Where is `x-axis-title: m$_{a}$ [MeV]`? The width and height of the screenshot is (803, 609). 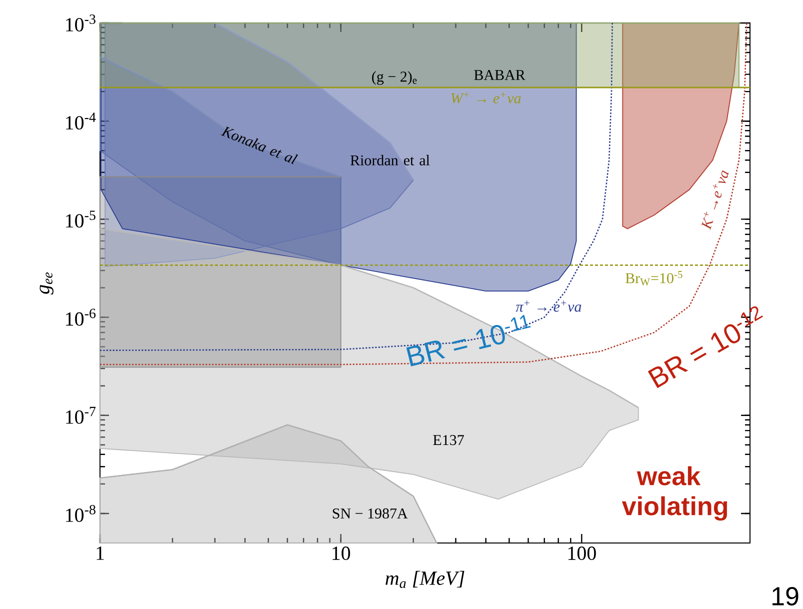
x-axis-title: m$_{a}$ [MeV] is located at coordinates (425, 579).